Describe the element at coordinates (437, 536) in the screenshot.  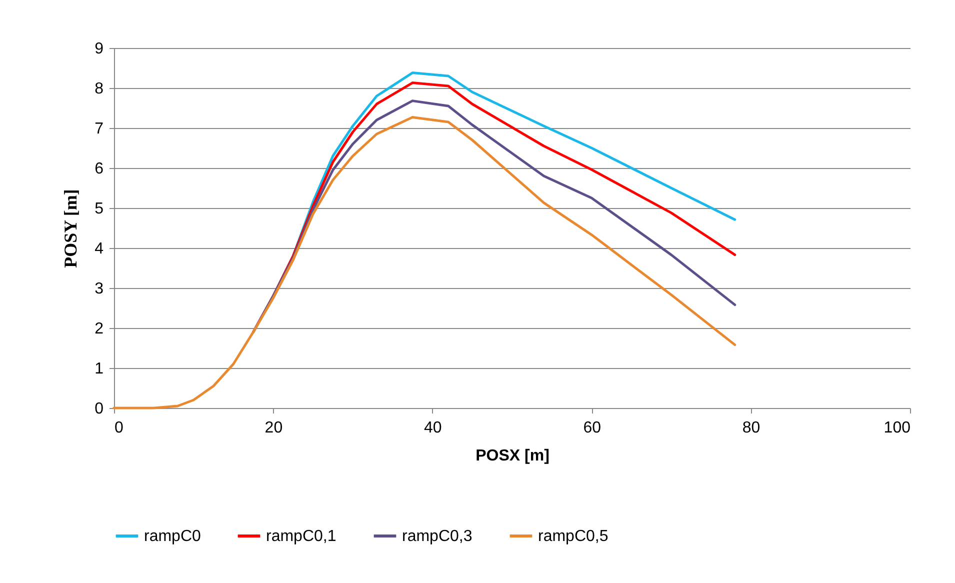
I see `legend-label: rampC0,3` at that location.